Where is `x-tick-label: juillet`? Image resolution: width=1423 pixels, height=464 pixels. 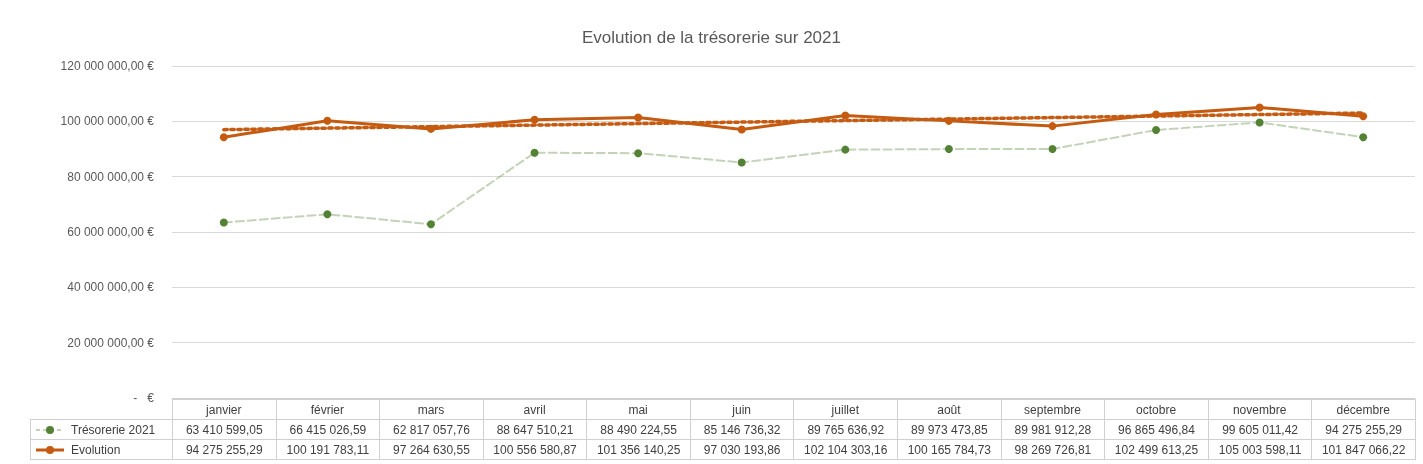
x-tick-label: juillet is located at coordinates (845, 410).